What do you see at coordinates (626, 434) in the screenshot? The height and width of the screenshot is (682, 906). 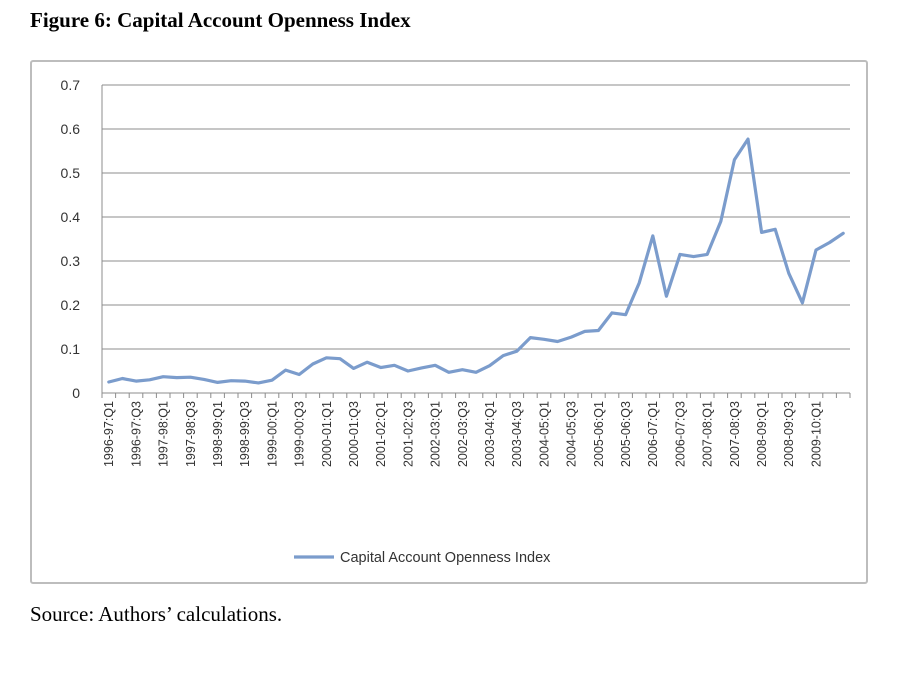 I see `x-tick-label: 2005-06:Q3` at bounding box center [626, 434].